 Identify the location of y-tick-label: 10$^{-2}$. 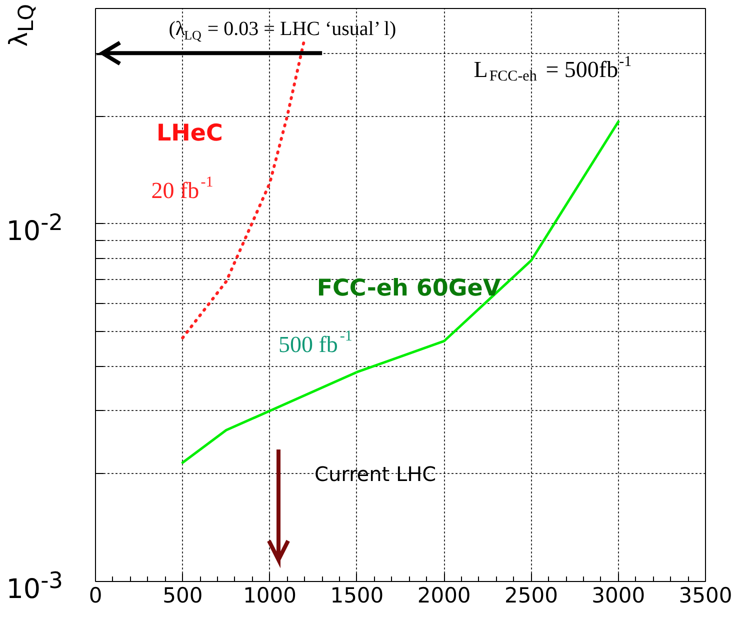
(34, 229).